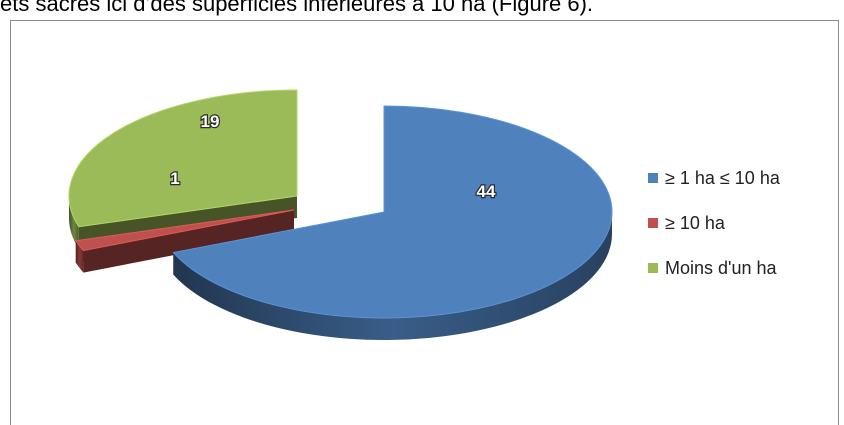 The width and height of the screenshot is (844, 425). I want to click on chart-legend: ≥ 1 ha ≤ 10 ha ≥ 10 ha Moins d'un ha, so click(714, 233).